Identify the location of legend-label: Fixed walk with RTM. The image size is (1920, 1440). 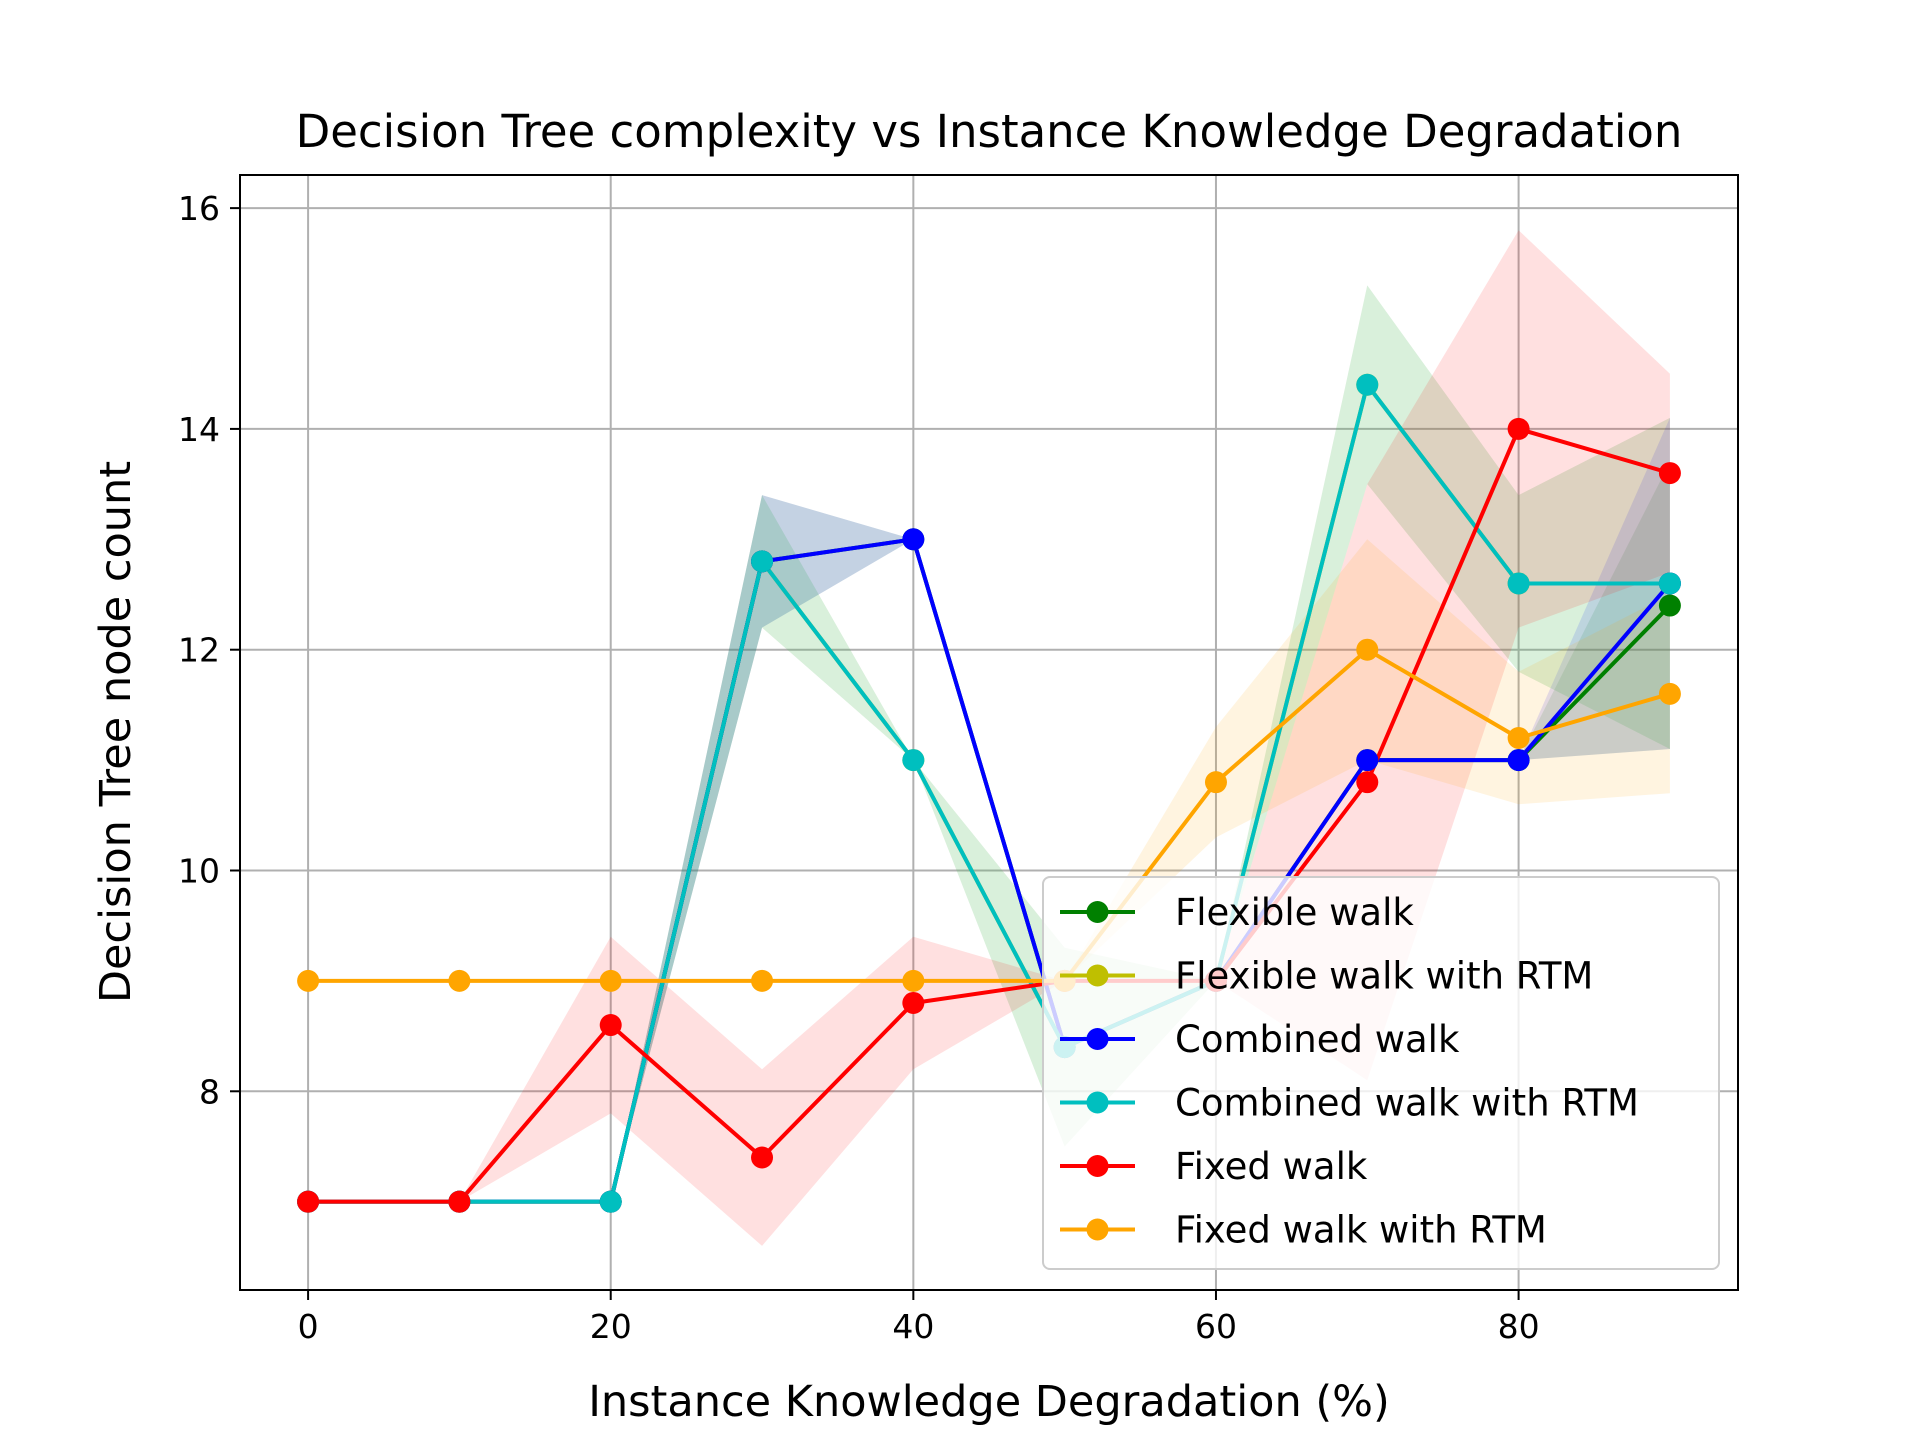
(1361, 1230).